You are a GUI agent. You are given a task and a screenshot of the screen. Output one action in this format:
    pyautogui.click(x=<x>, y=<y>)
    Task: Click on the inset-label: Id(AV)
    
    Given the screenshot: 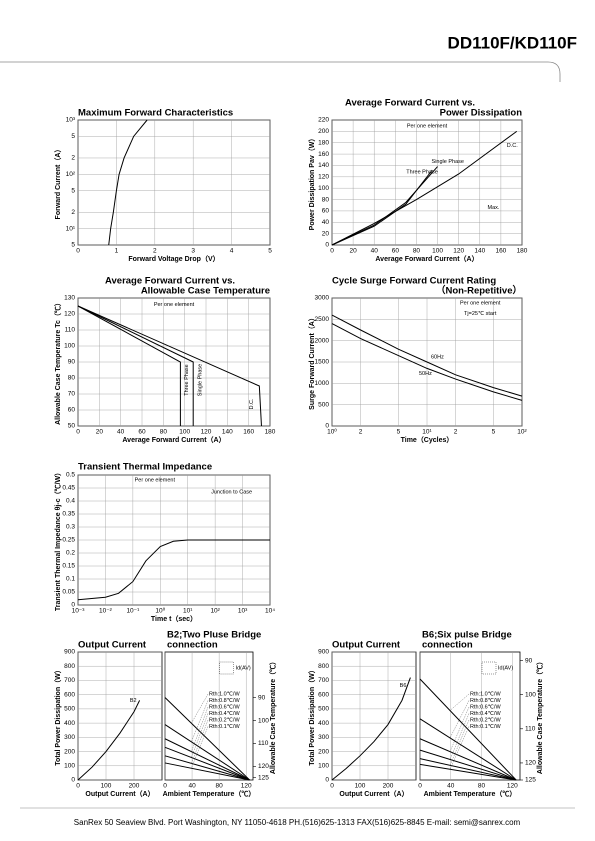 What is the action you would take?
    pyautogui.click(x=243, y=668)
    